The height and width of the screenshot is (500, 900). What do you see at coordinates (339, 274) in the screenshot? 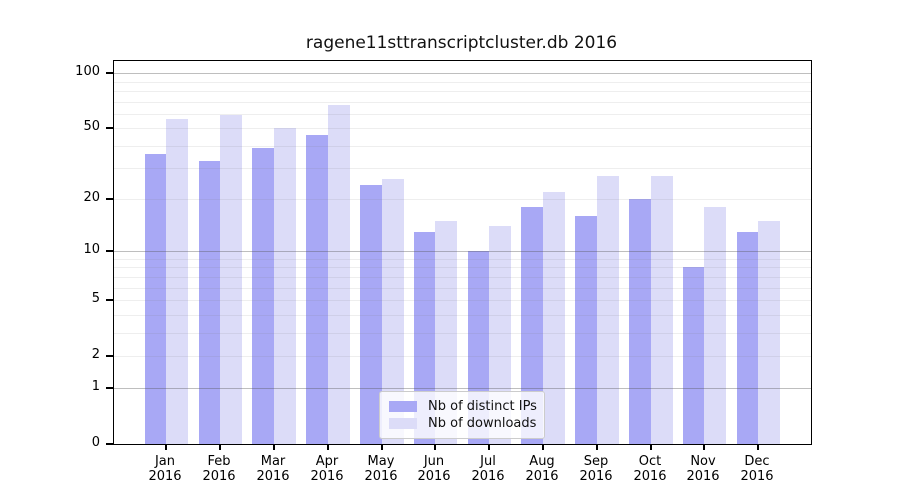
I see `bar-apr-downloads` at bounding box center [339, 274].